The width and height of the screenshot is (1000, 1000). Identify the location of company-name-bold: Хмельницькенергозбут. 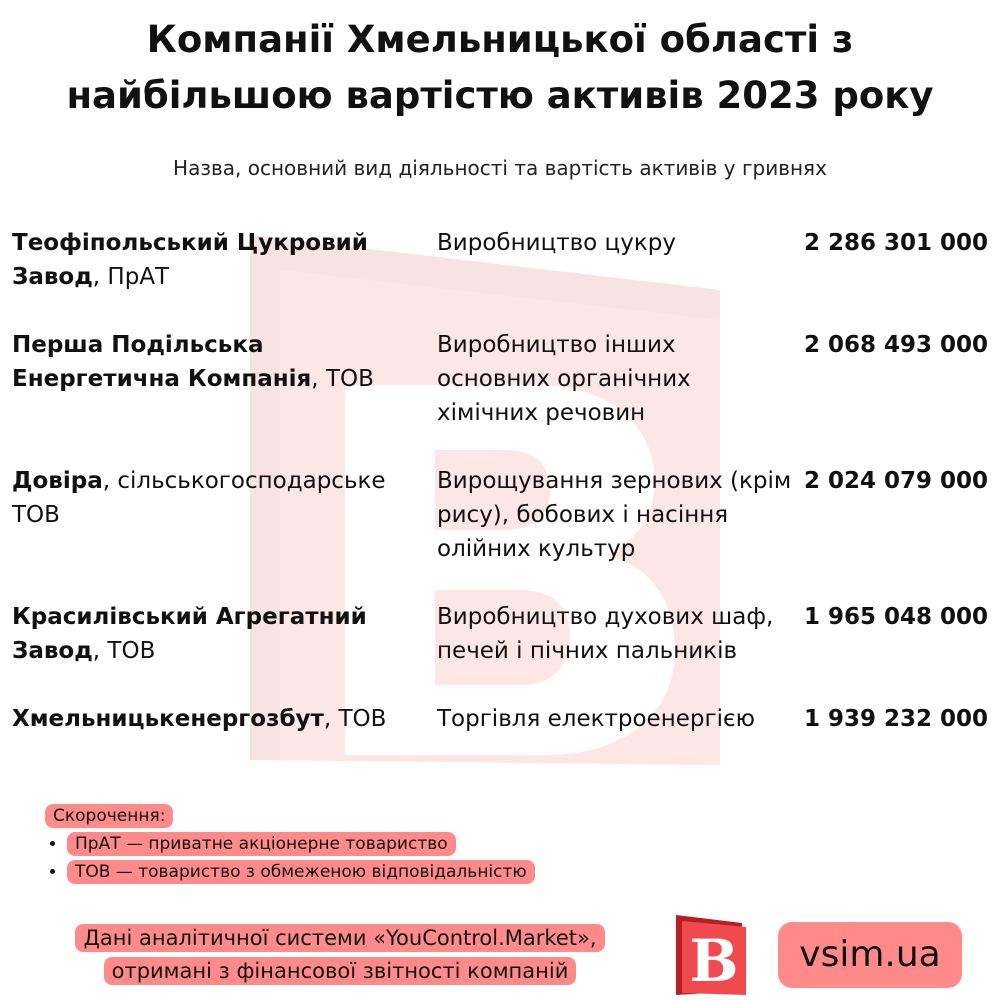
(168, 719).